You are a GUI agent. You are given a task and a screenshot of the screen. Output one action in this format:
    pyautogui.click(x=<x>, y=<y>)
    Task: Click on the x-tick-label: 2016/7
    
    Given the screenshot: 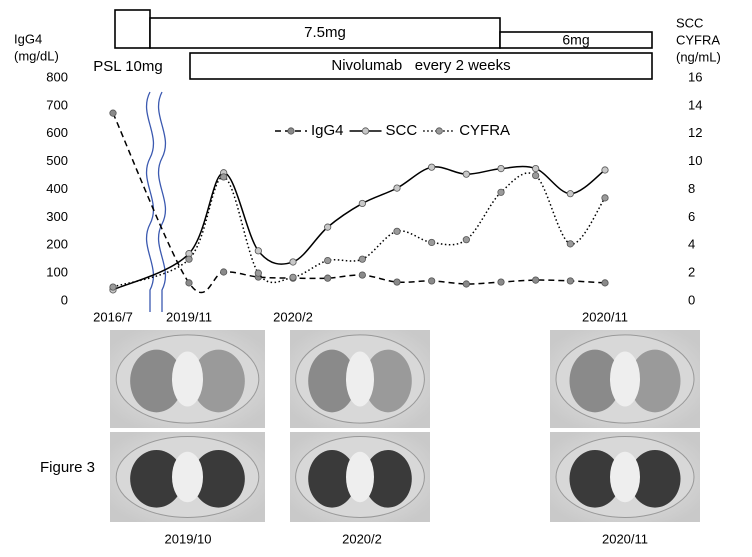 What is the action you would take?
    pyautogui.click(x=113, y=316)
    